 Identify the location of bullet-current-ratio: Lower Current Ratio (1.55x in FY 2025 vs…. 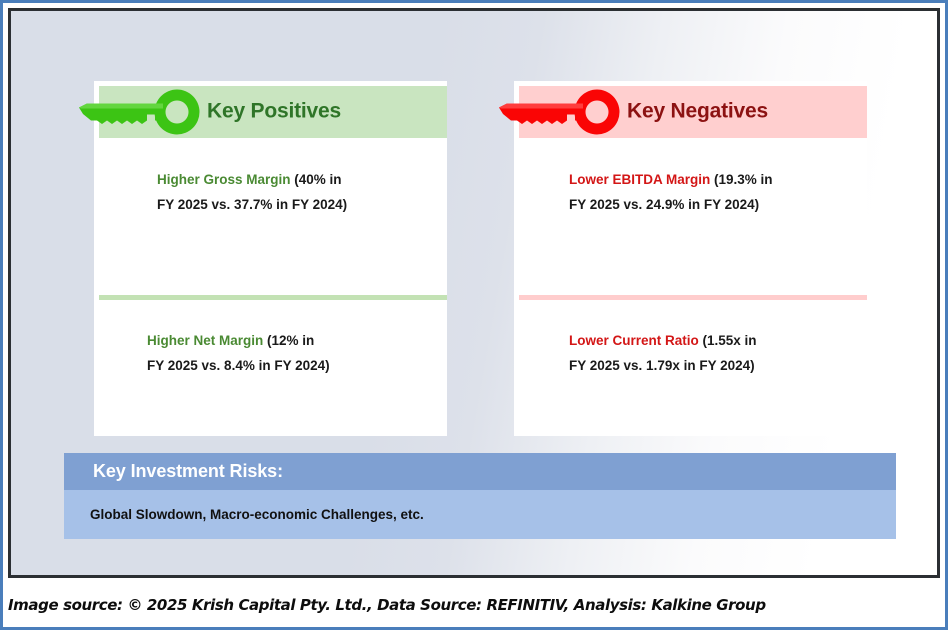
(693, 353).